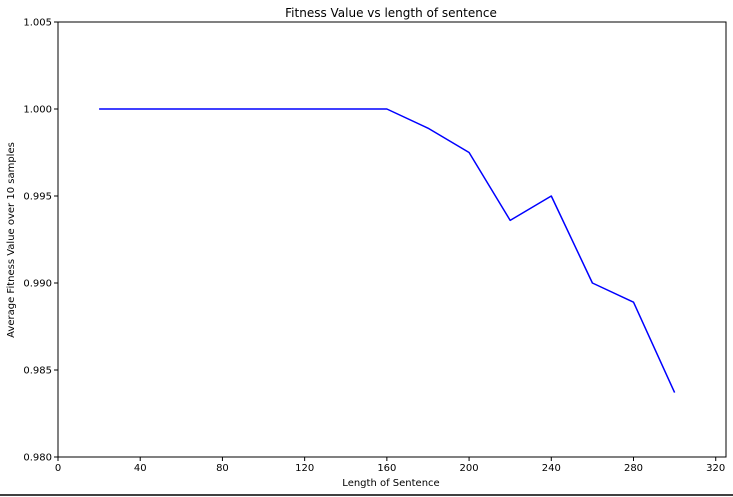  I want to click on y-tick-label: 0.995, so click(37, 197).